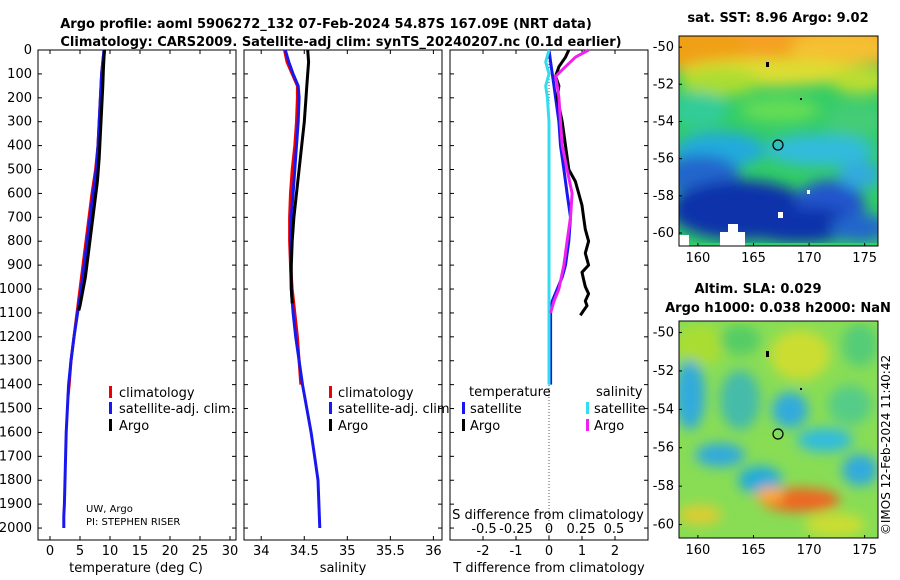  I want to click on depth-tick-label: 1600, so click(16, 432).